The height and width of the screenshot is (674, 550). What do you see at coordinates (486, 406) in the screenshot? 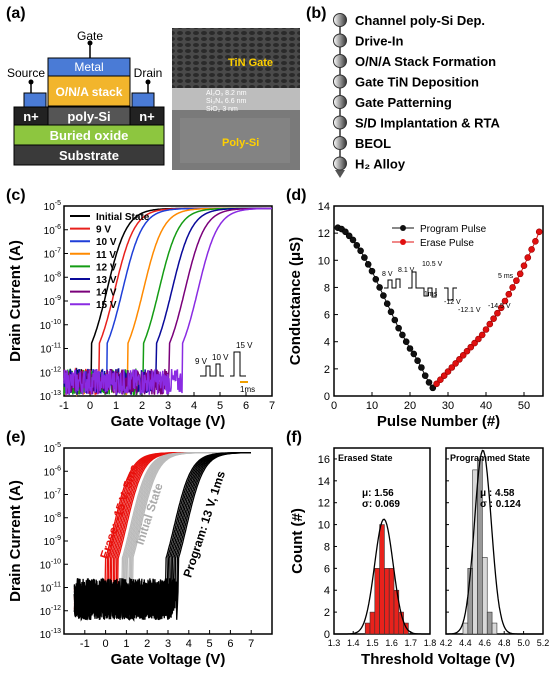
I see `x-tick-label: 40` at bounding box center [486, 406].